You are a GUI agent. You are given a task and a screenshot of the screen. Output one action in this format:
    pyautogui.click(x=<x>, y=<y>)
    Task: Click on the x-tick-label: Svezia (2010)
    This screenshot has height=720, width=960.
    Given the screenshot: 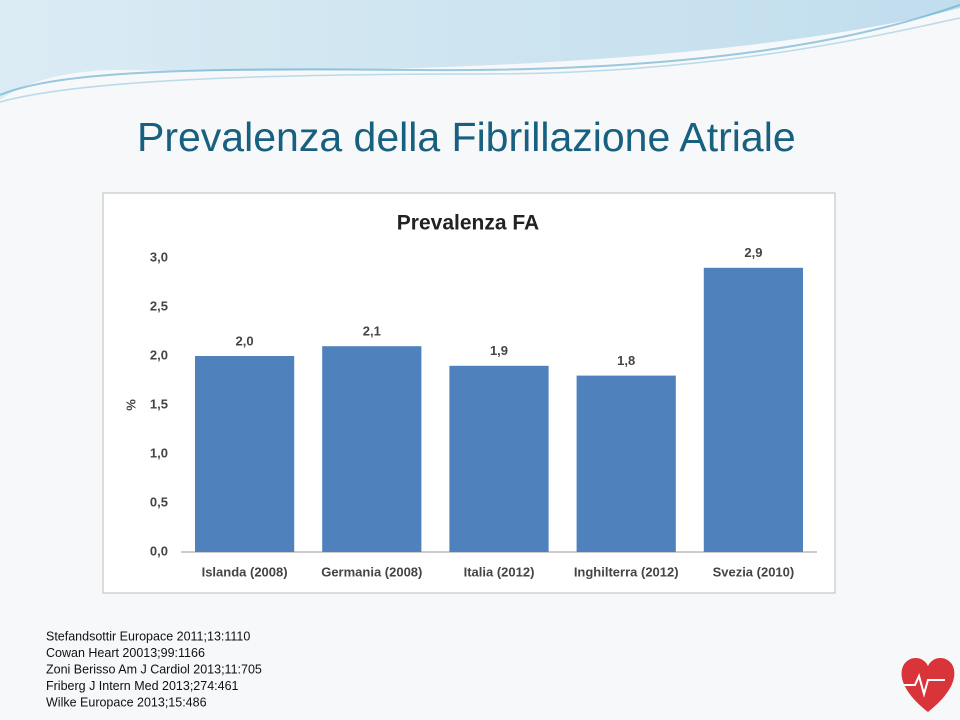 What is the action you would take?
    pyautogui.click(x=754, y=571)
    